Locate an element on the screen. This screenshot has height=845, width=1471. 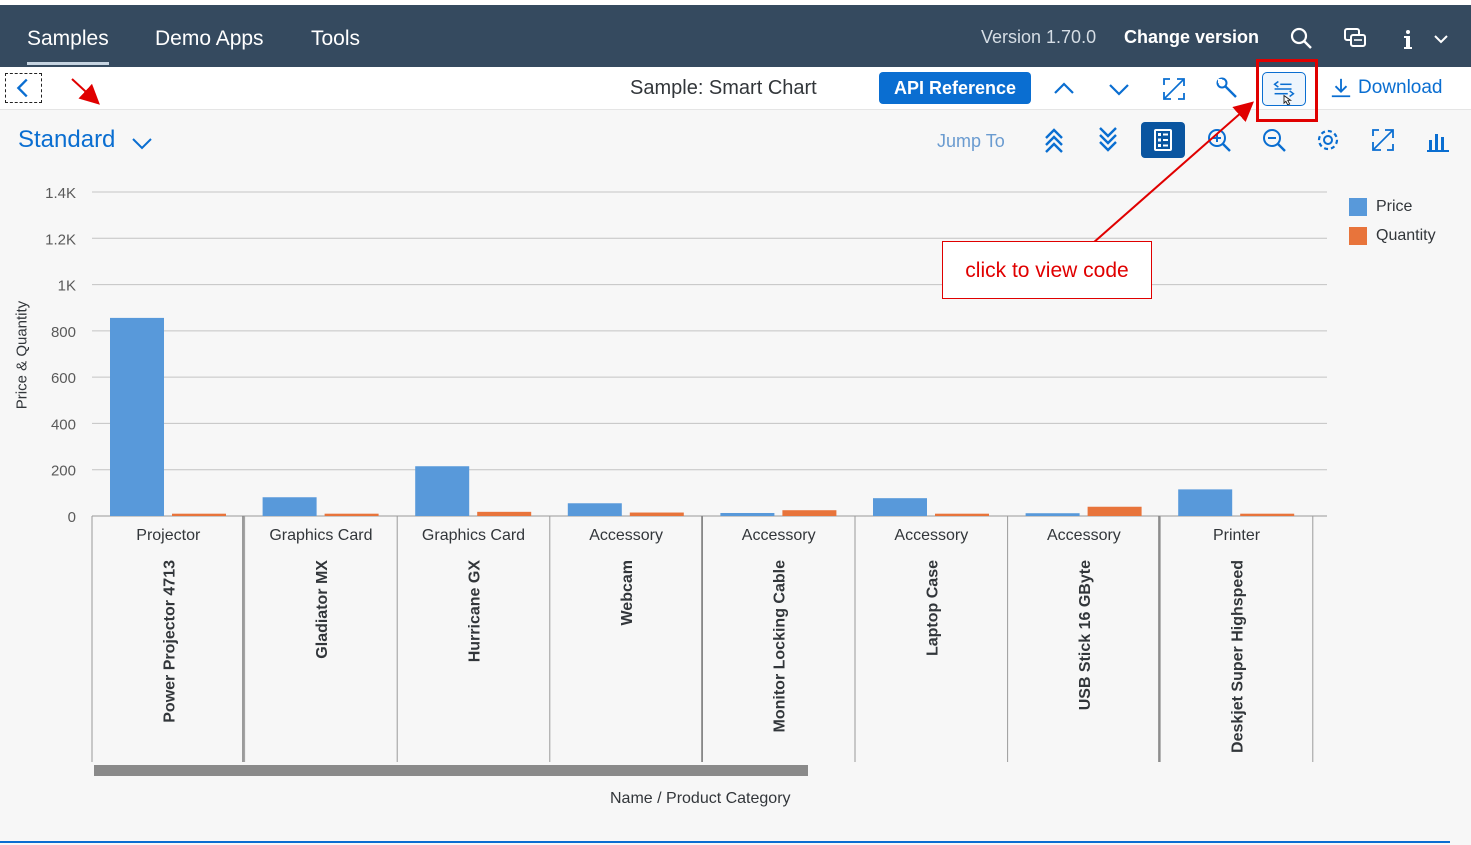
legend-label-price: Price is located at coordinates (1394, 206).